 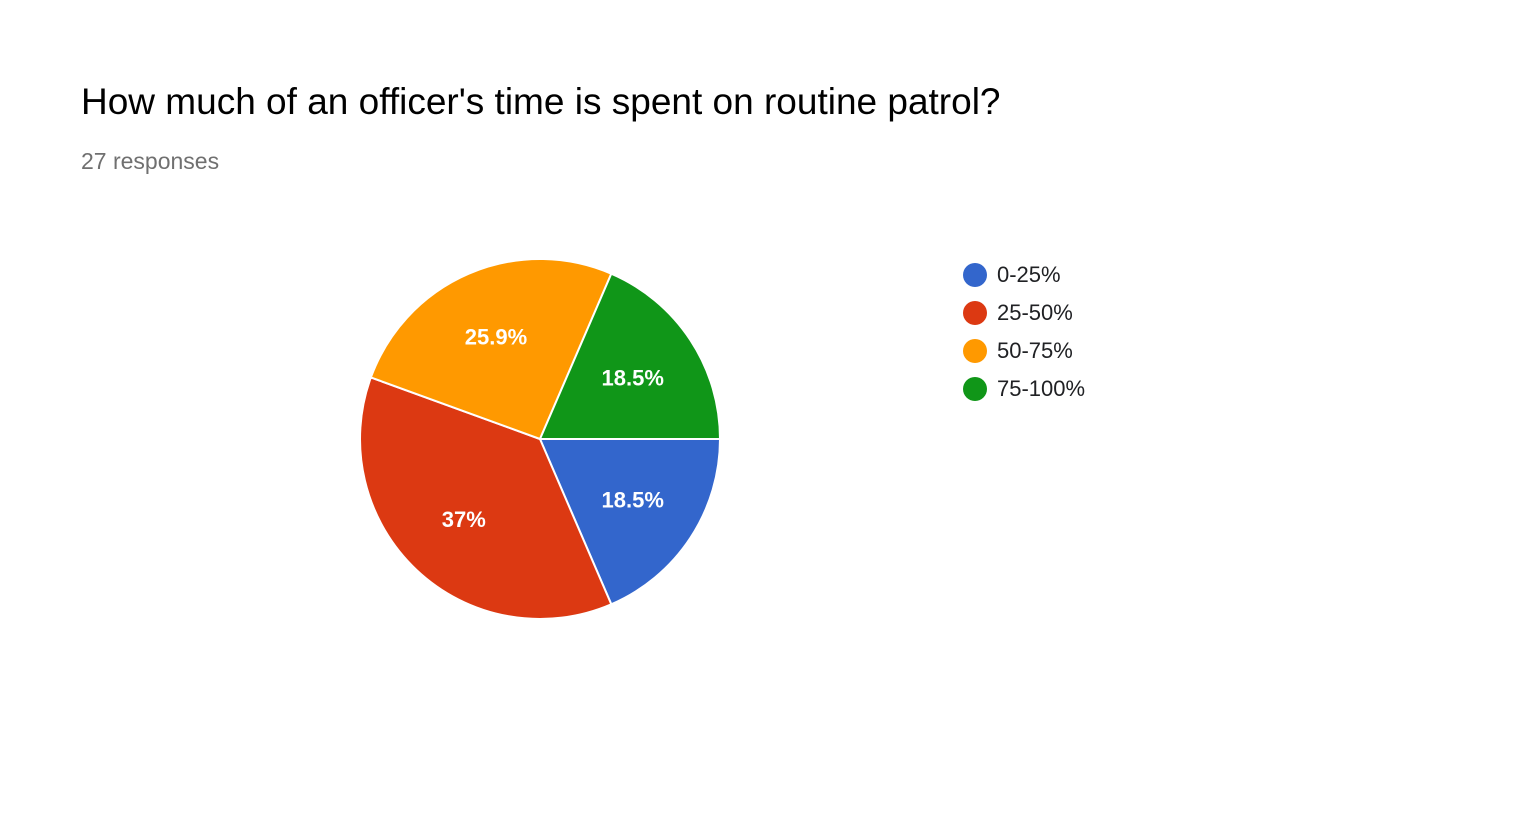 I want to click on chart-legend: 0-25% 25-50% 50-75% 75-100%, so click(x=1024, y=332).